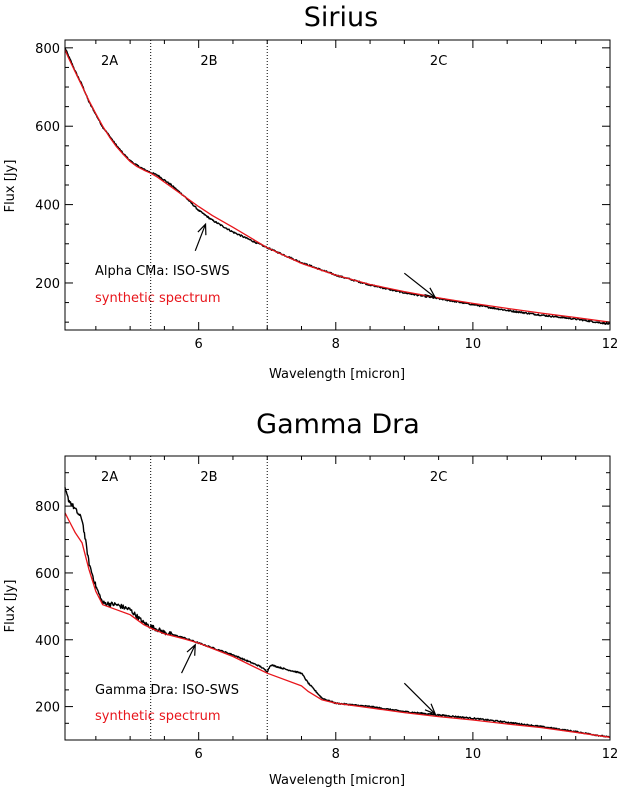  I want to click on chart-title: Gamma Dra, so click(338, 424).